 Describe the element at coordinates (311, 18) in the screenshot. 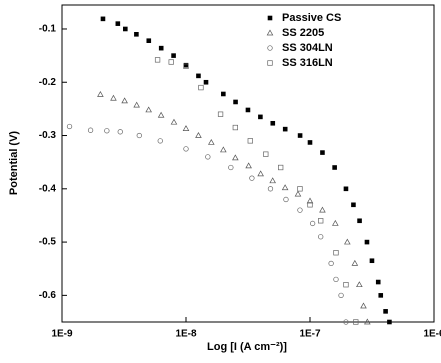

I see `legend-label: Passive CS` at that location.